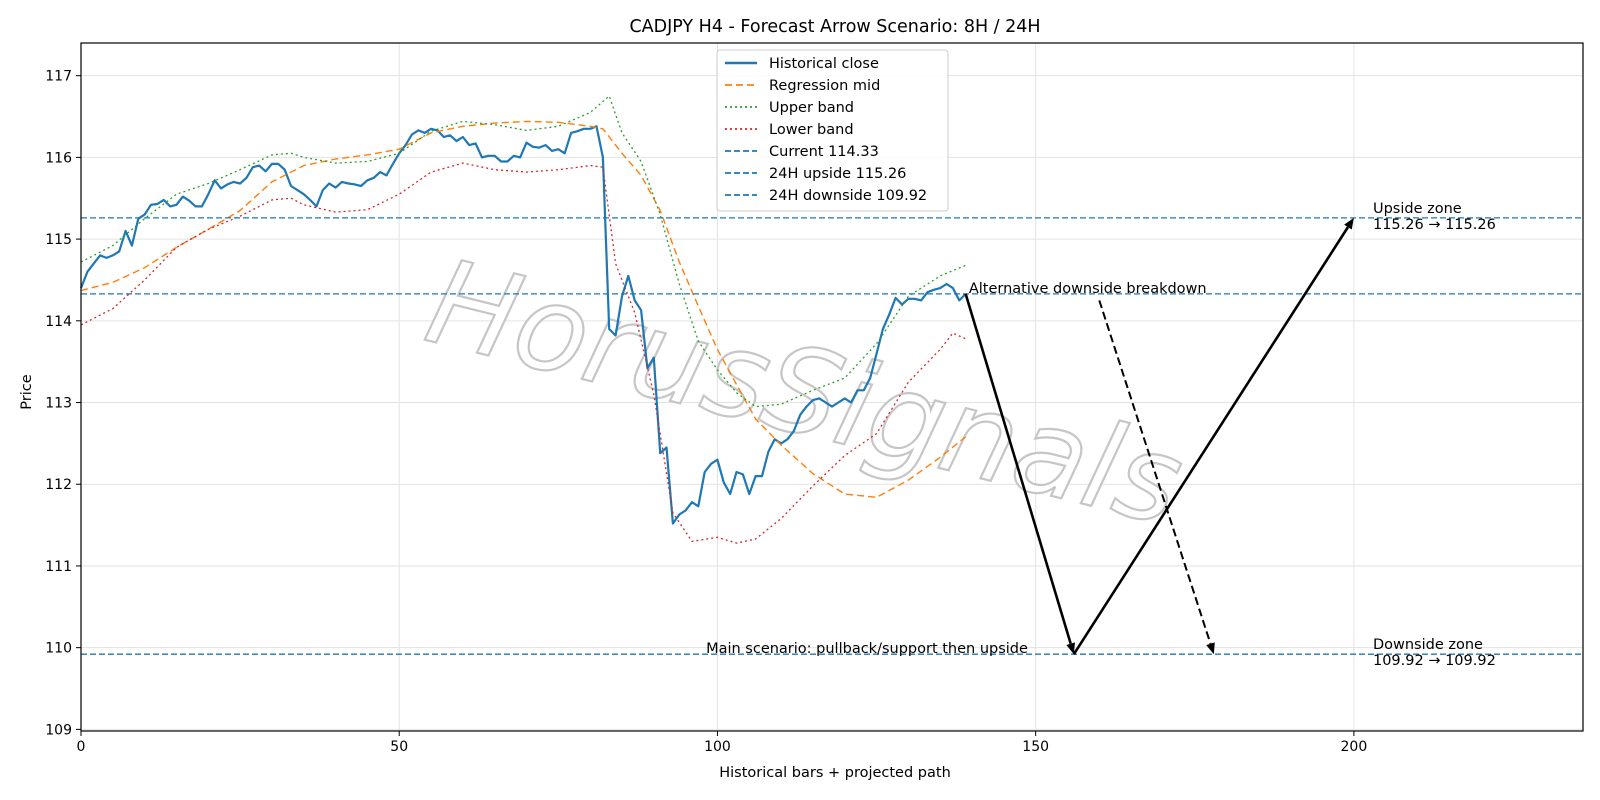 Image resolution: width=1600 pixels, height=800 pixels. Describe the element at coordinates (1434, 661) in the screenshot. I see `annotation-downside-zone-range: 109.92 → 109.92` at that location.